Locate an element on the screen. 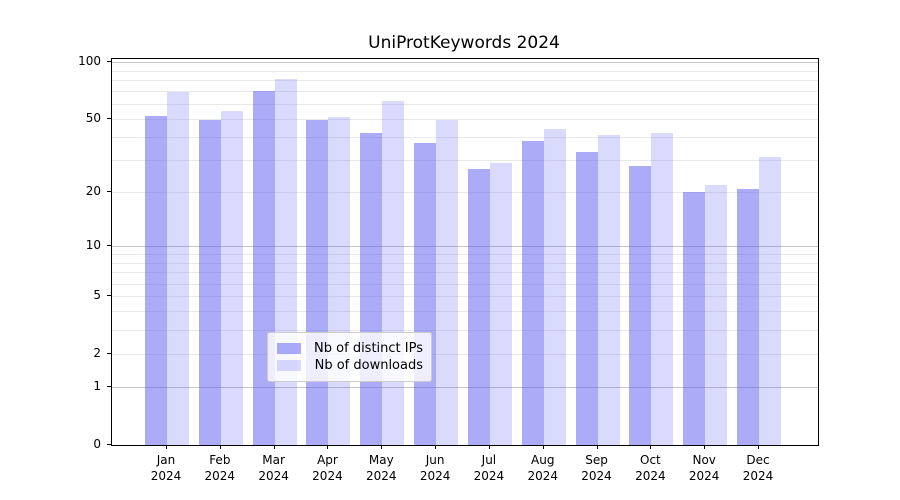  legend-label-downloads: Nb of downloads is located at coordinates (368, 365).